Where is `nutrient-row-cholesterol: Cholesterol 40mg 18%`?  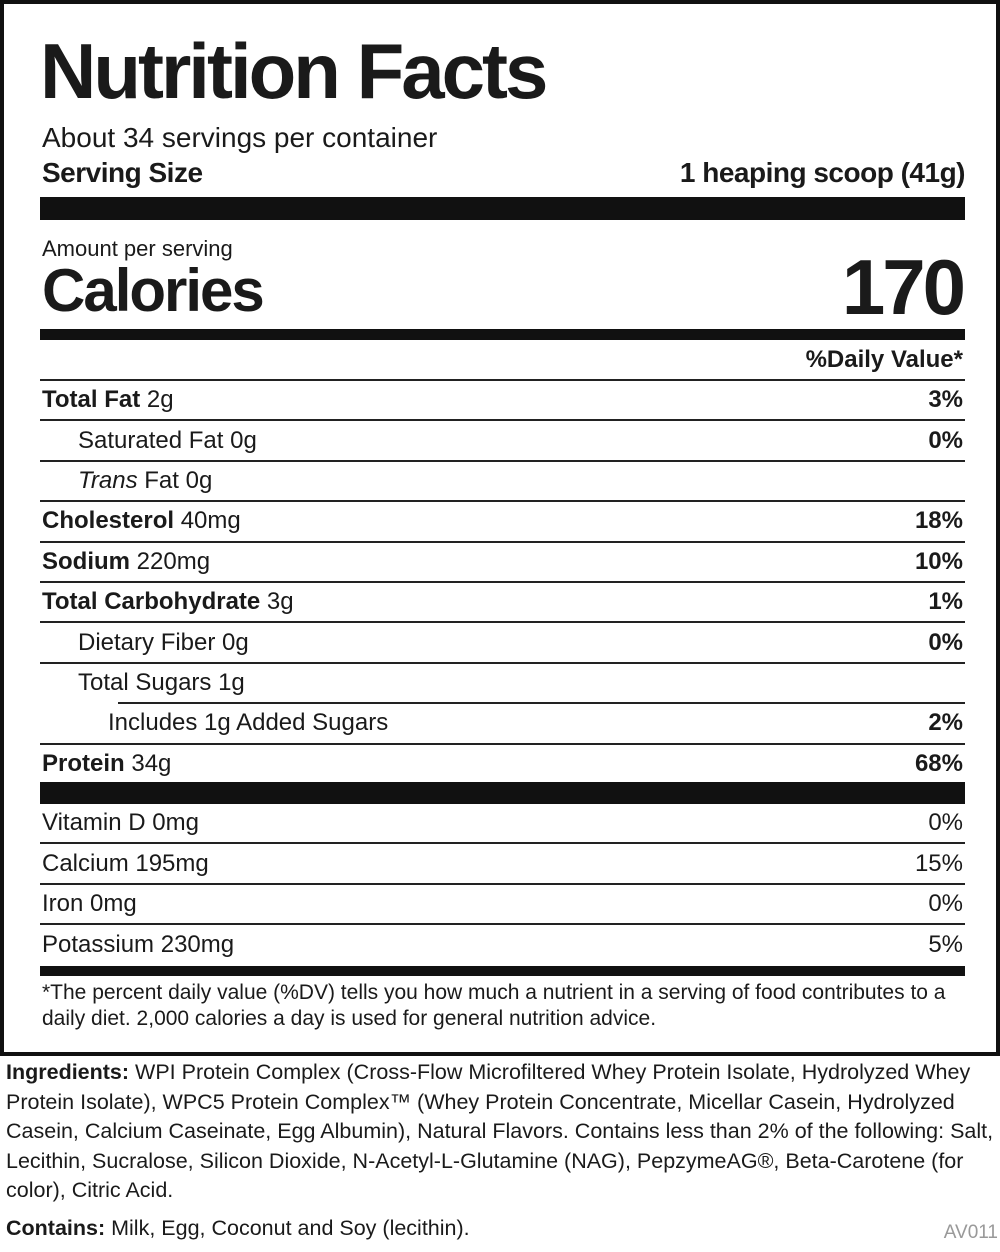 nutrient-row-cholesterol: Cholesterol 40mg 18% is located at coordinates (502, 520).